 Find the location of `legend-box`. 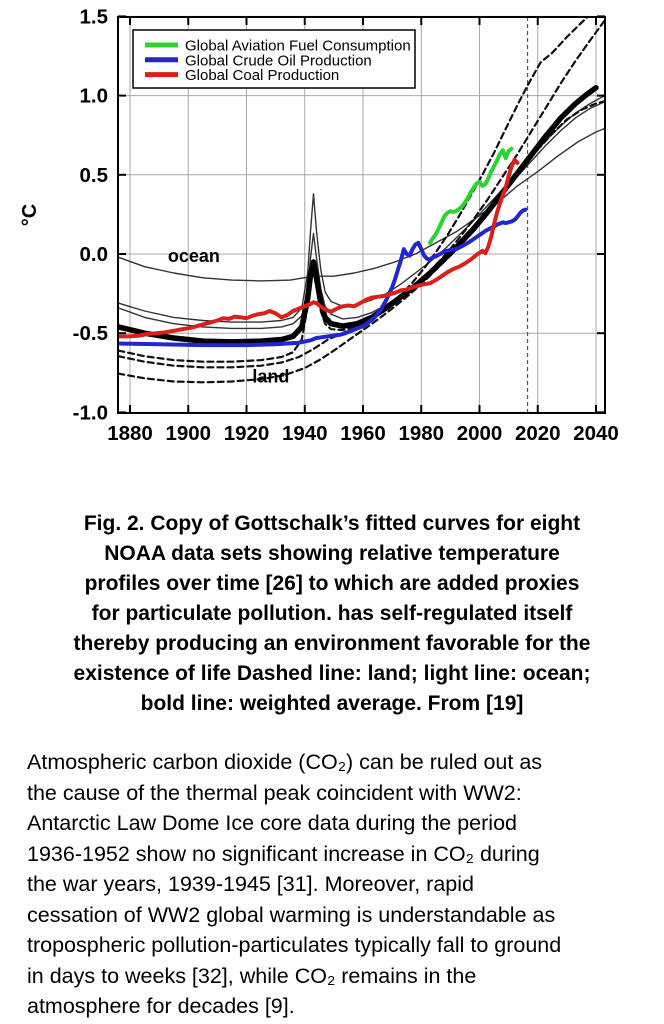

legend-box is located at coordinates (274, 59).